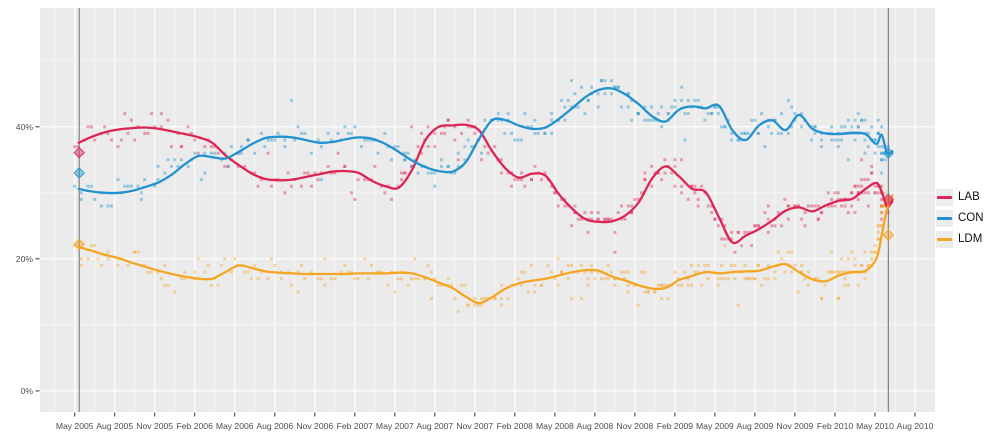  What do you see at coordinates (395, 426) in the screenshot?
I see `x-tick-label: May 2007` at bounding box center [395, 426].